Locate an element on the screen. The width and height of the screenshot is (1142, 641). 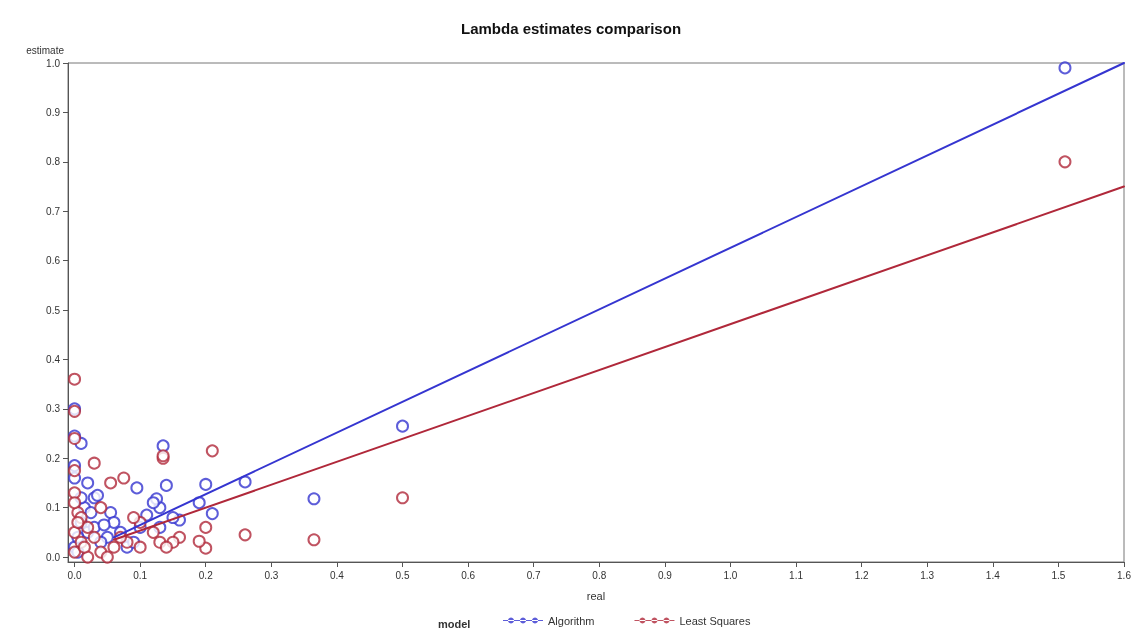
y-tick-label: 0.8 is located at coordinates (53, 162).